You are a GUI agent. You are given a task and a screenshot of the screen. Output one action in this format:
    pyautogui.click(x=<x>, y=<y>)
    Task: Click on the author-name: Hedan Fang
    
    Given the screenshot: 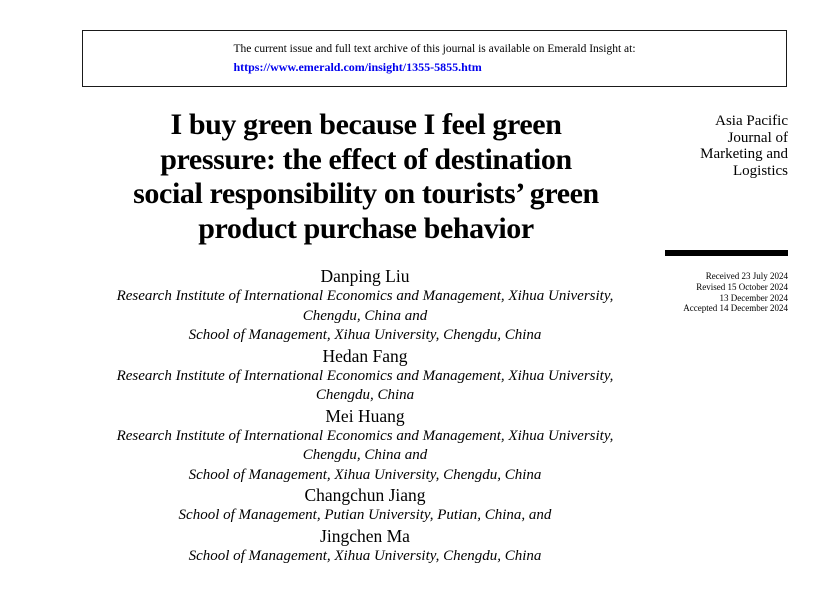 What is the action you would take?
    pyautogui.click(x=365, y=355)
    